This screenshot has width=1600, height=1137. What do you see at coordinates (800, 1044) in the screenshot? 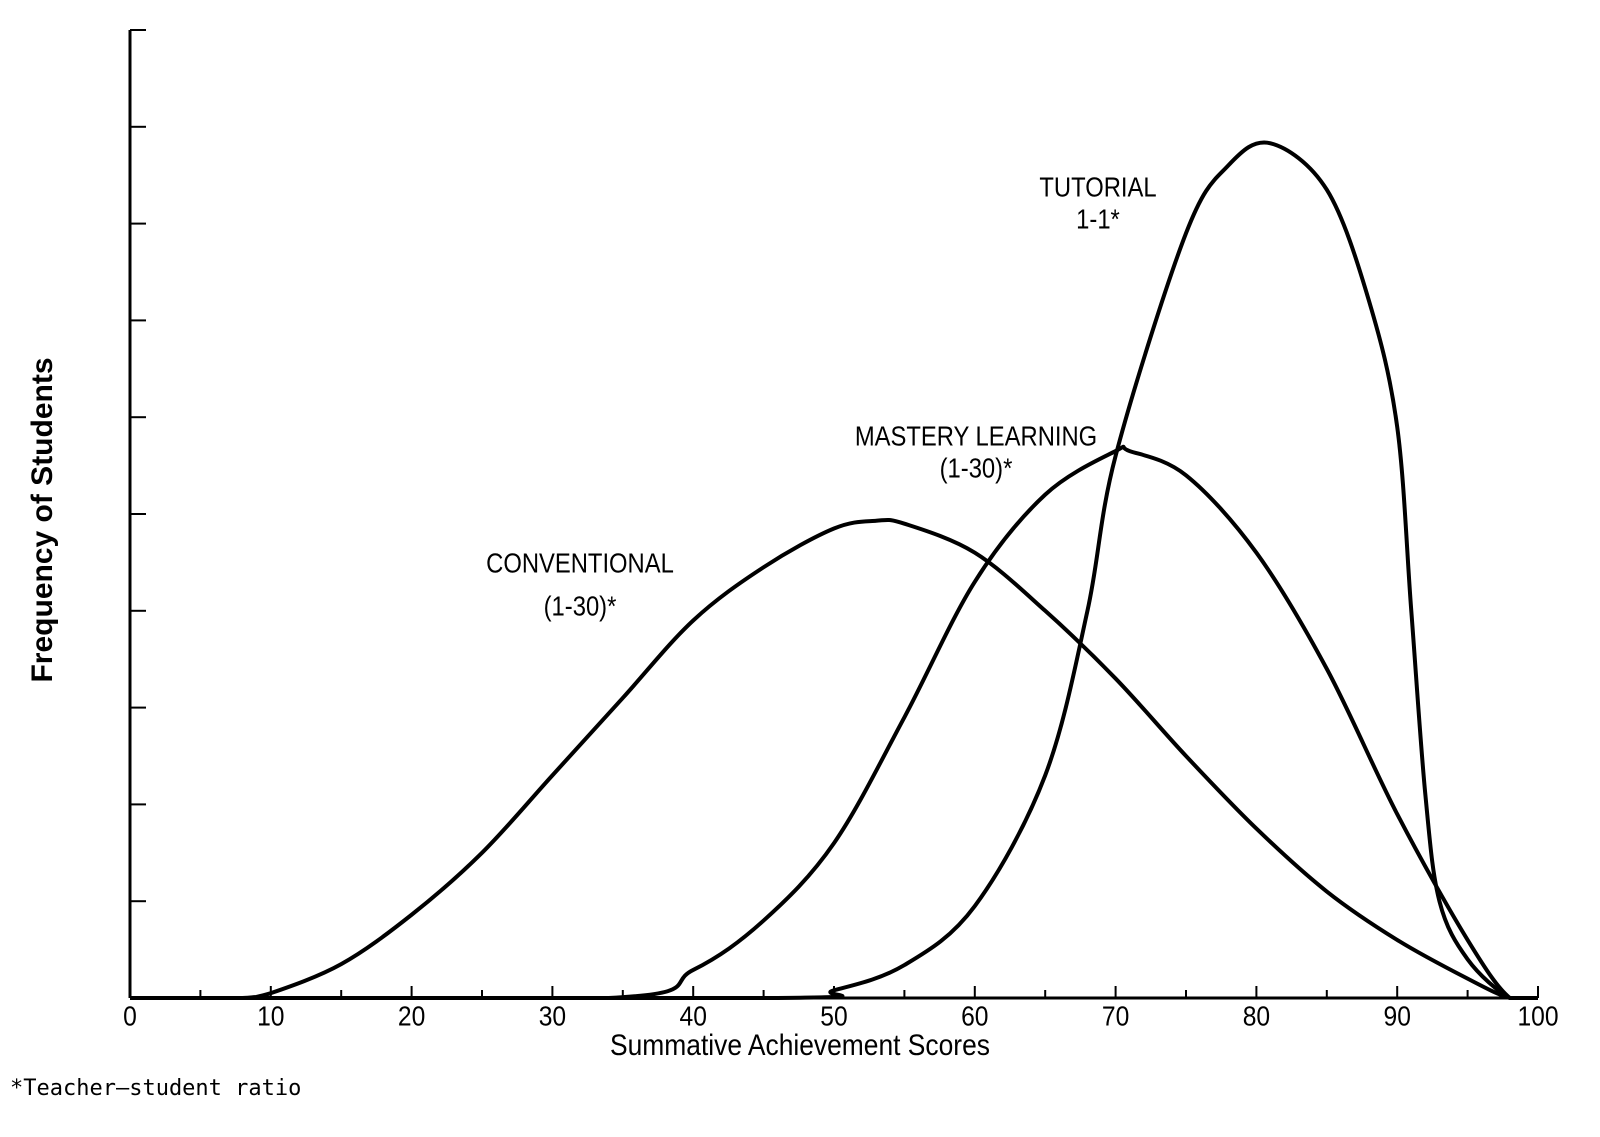
I see `x-axis-label: Summative Achievement Scores` at bounding box center [800, 1044].